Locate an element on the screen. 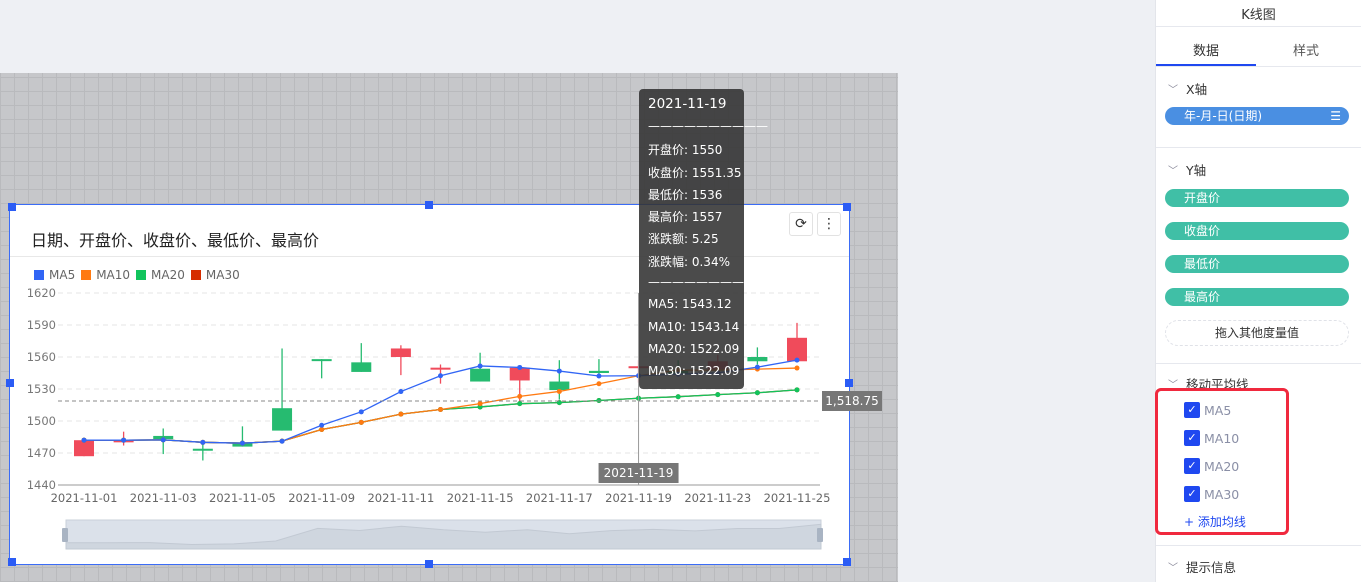 This screenshot has height=582, width=1361. add-ma-link: + 添加均线 is located at coordinates (1215, 522).